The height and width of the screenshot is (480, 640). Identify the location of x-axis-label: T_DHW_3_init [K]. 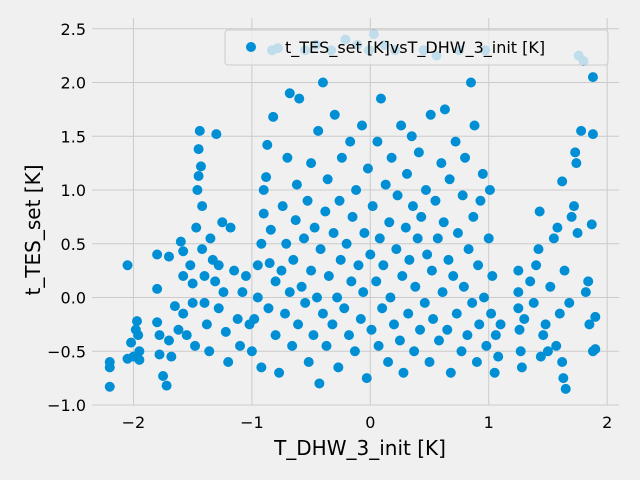
(359, 448).